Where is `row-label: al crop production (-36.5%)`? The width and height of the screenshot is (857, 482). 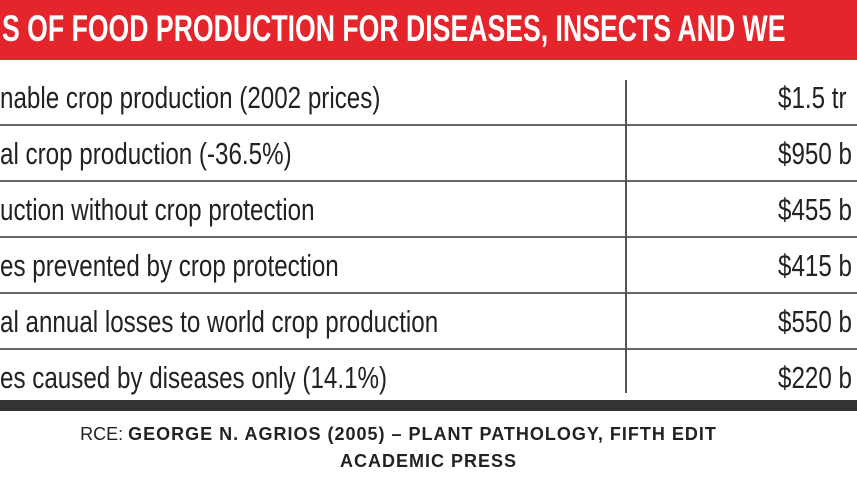
row-label: al crop production (-36.5%) is located at coordinates (146, 153).